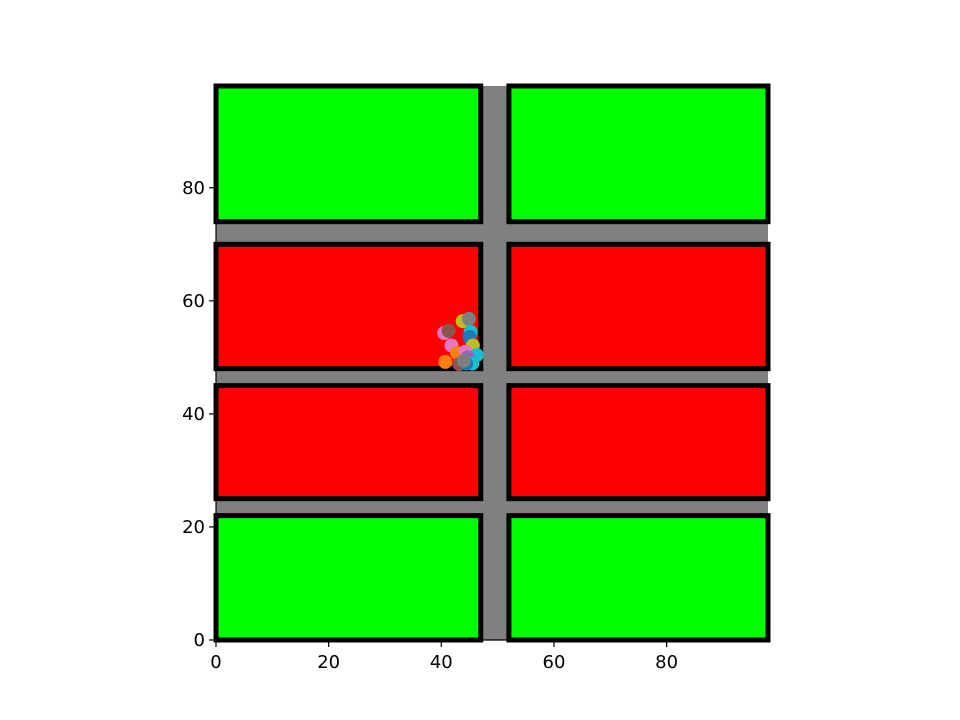  Describe the element at coordinates (199, 640) in the screenshot. I see `y-tick-label-0: 0` at that location.